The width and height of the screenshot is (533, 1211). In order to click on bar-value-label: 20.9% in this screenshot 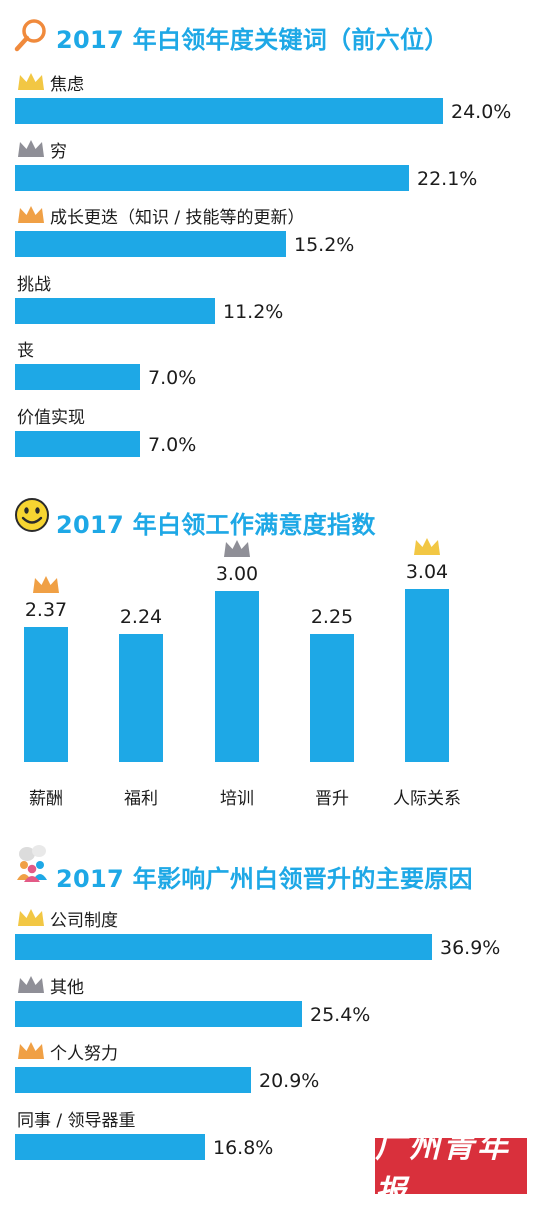, I will do `click(289, 1081)`.